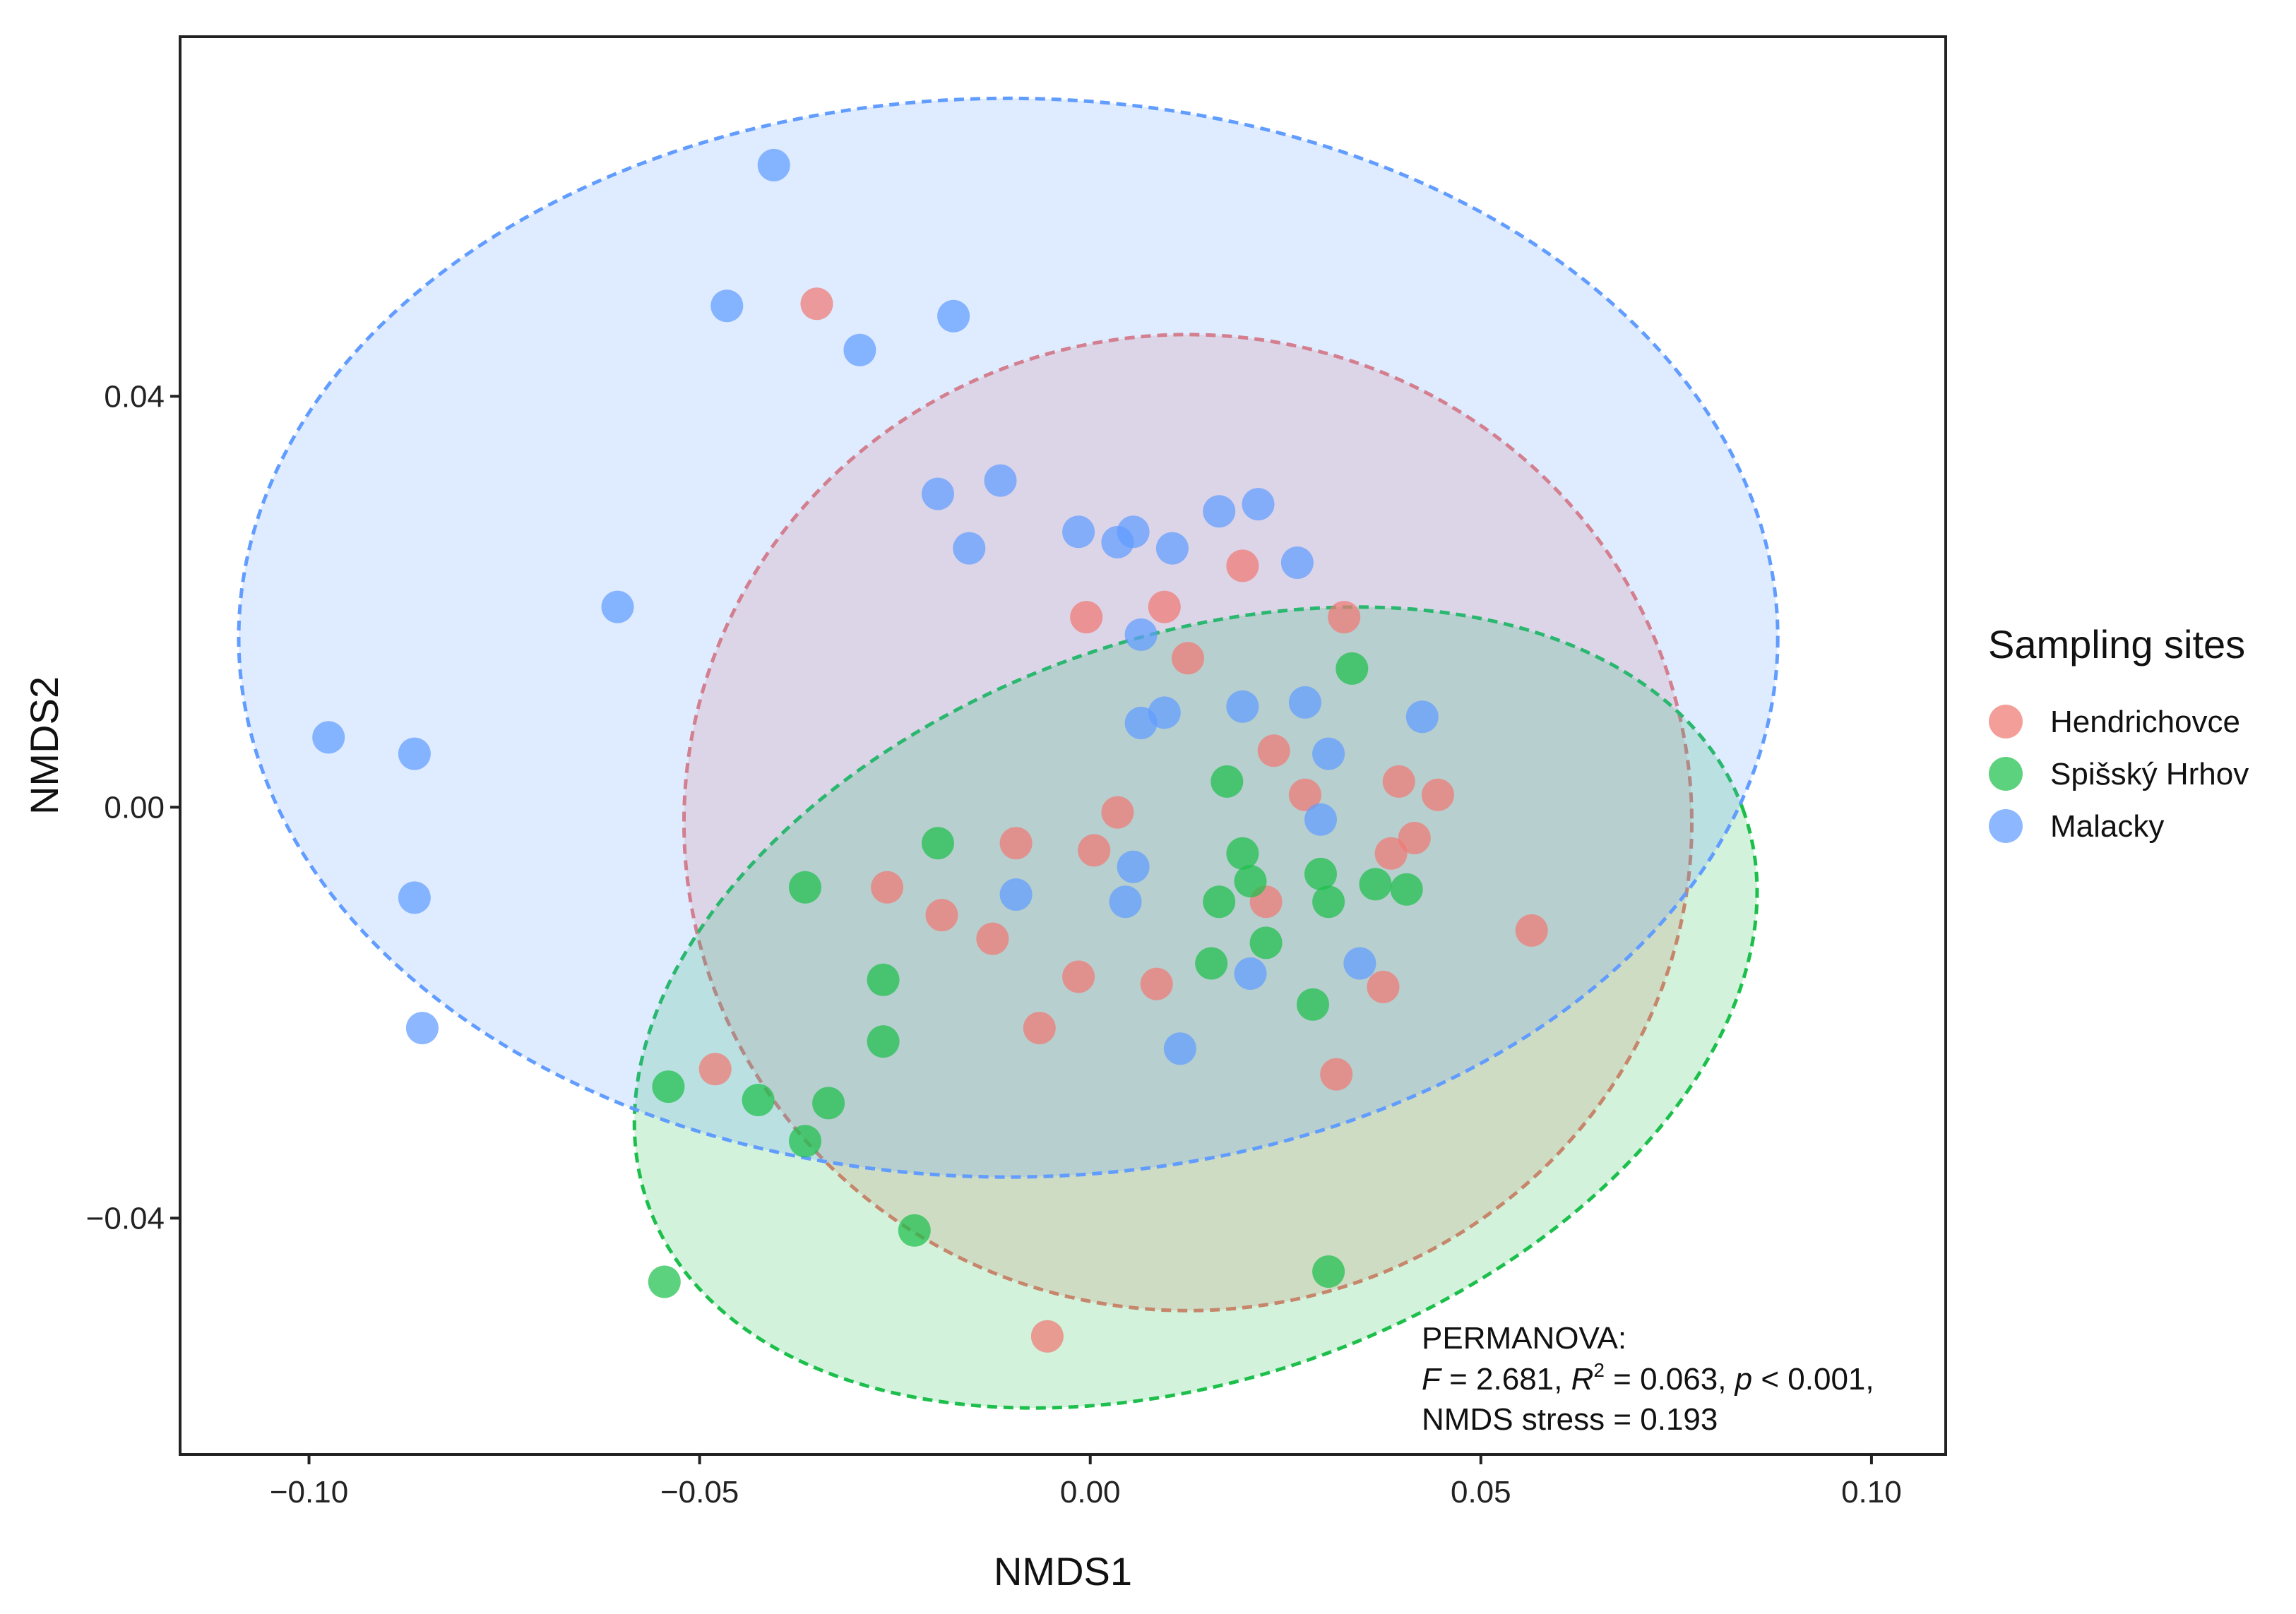 Image resolution: width=2296 pixels, height=1614 pixels. What do you see at coordinates (44, 745) in the screenshot?
I see `y-axis-title: NMDS2` at bounding box center [44, 745].